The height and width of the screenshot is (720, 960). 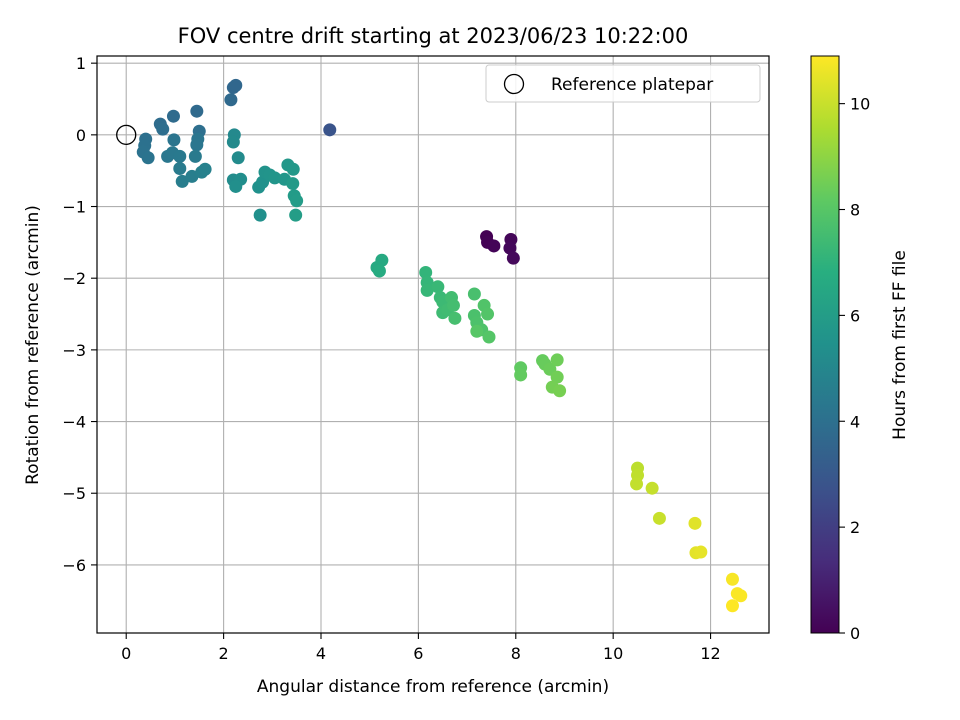 I want to click on x-tick-label: 8, so click(x=516, y=653).